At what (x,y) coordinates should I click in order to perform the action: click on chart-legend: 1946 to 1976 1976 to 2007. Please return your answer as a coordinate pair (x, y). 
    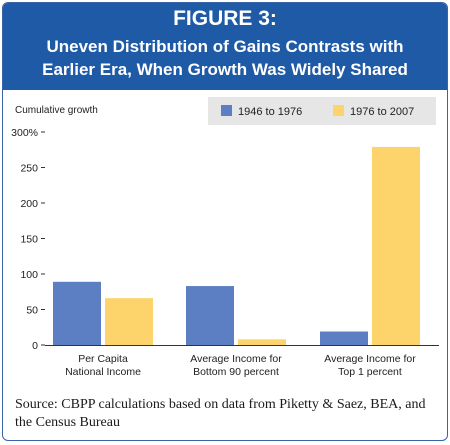
    Looking at the image, I should click on (322, 111).